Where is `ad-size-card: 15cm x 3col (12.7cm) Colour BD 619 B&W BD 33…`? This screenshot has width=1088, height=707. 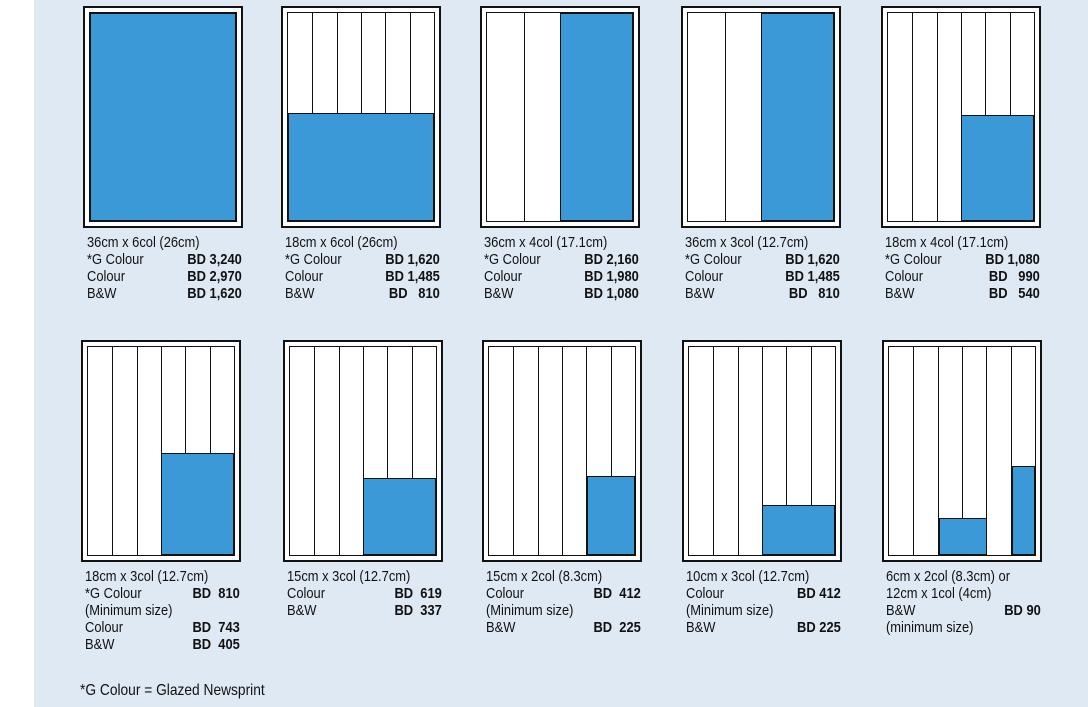 ad-size-card: 15cm x 3col (12.7cm) Colour BD 619 B&W BD 33… is located at coordinates (363, 499).